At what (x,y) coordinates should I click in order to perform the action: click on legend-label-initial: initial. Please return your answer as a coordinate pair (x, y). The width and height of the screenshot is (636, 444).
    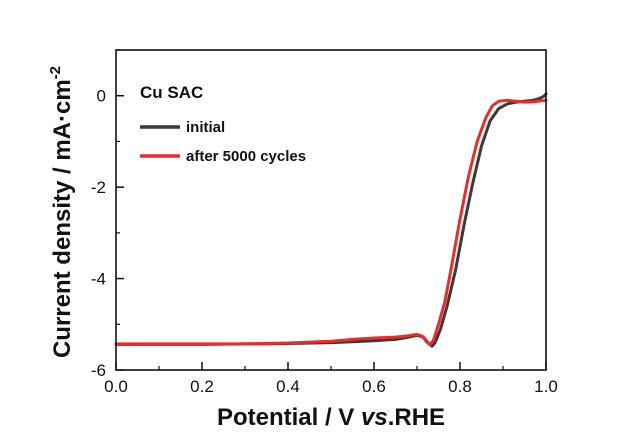
    Looking at the image, I should click on (205, 127).